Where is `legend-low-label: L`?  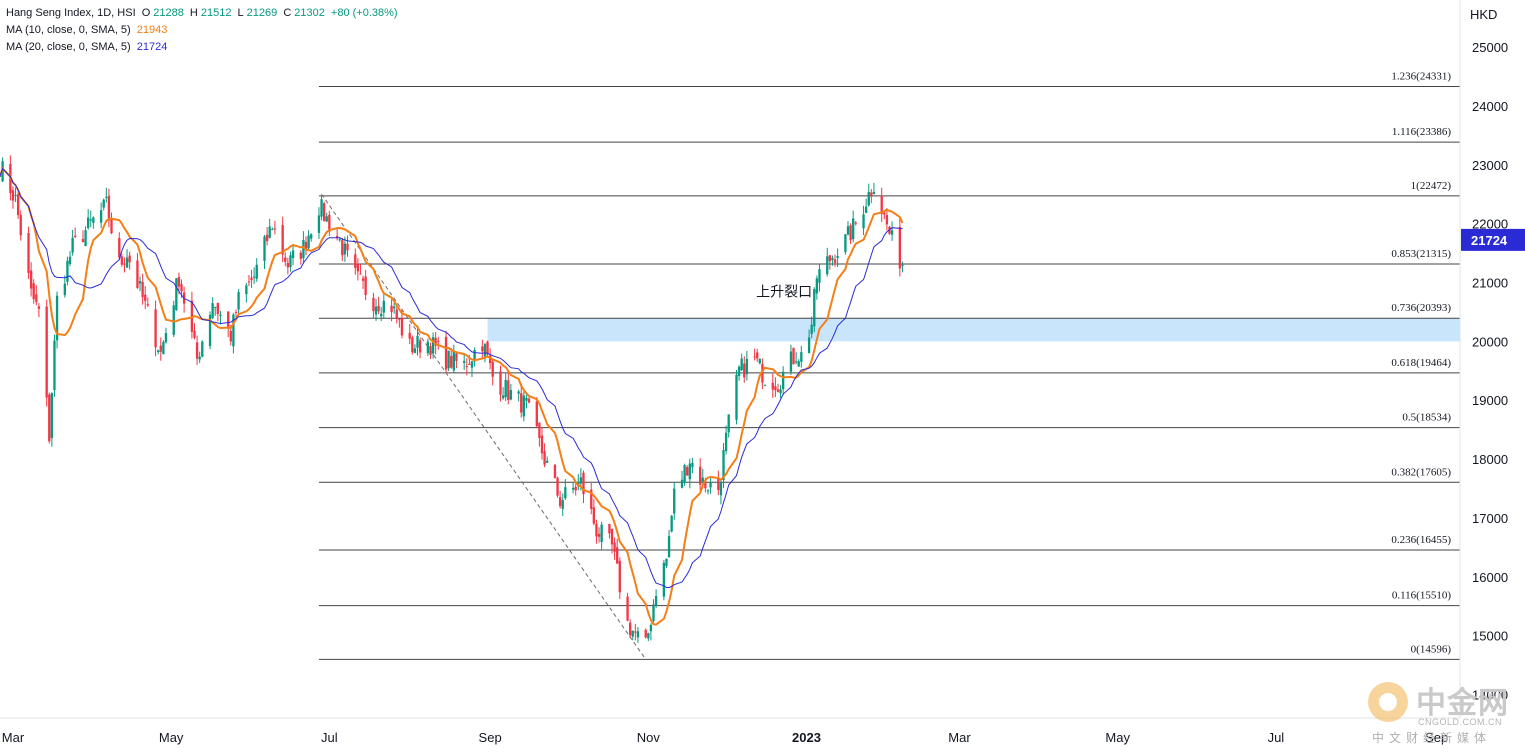
legend-low-label: L is located at coordinates (240, 13).